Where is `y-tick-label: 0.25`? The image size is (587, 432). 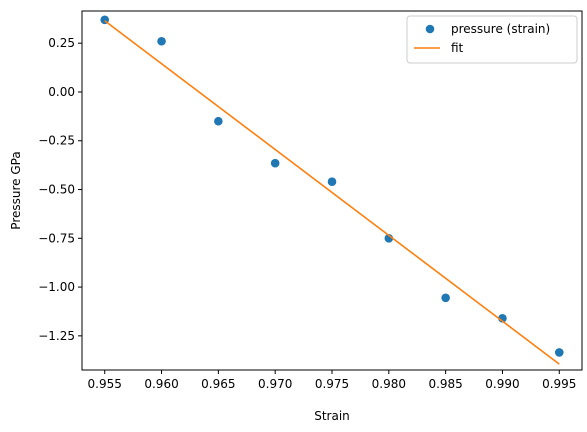
y-tick-label: 0.25 is located at coordinates (61, 43).